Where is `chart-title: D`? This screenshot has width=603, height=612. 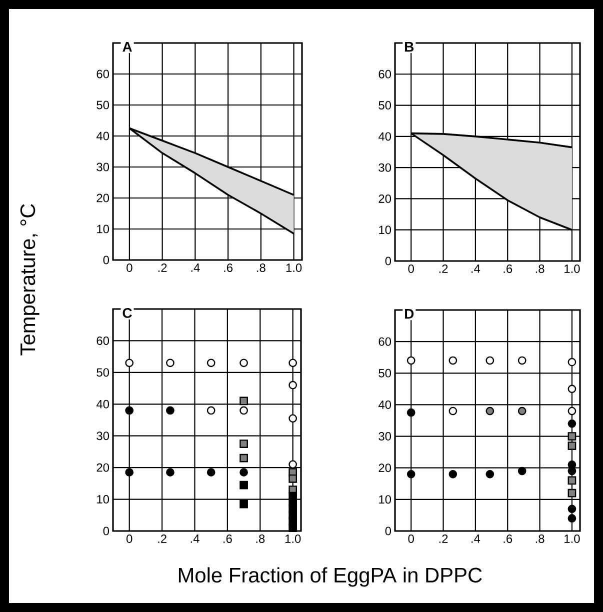
chart-title: D is located at coordinates (409, 314).